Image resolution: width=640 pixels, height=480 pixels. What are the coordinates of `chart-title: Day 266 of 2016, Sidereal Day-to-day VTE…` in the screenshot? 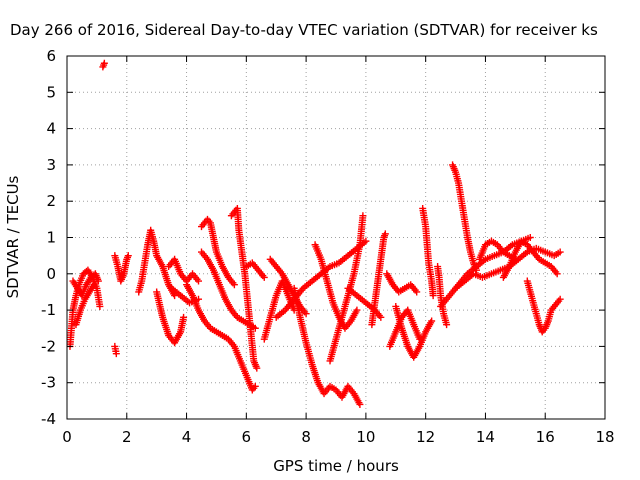 It's located at (304, 30).